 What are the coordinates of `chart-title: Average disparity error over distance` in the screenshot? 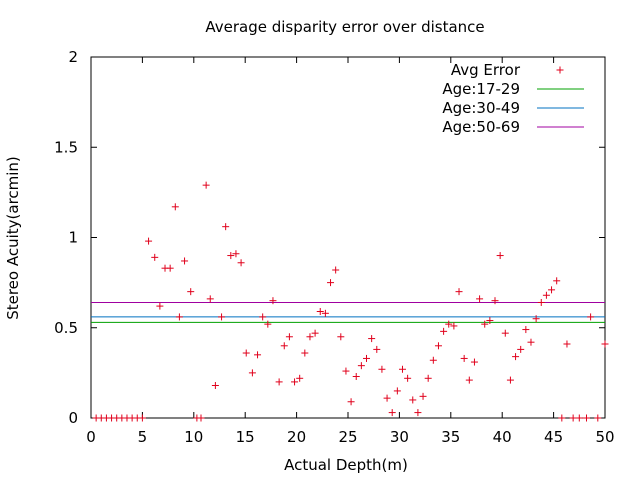 It's located at (344, 27).